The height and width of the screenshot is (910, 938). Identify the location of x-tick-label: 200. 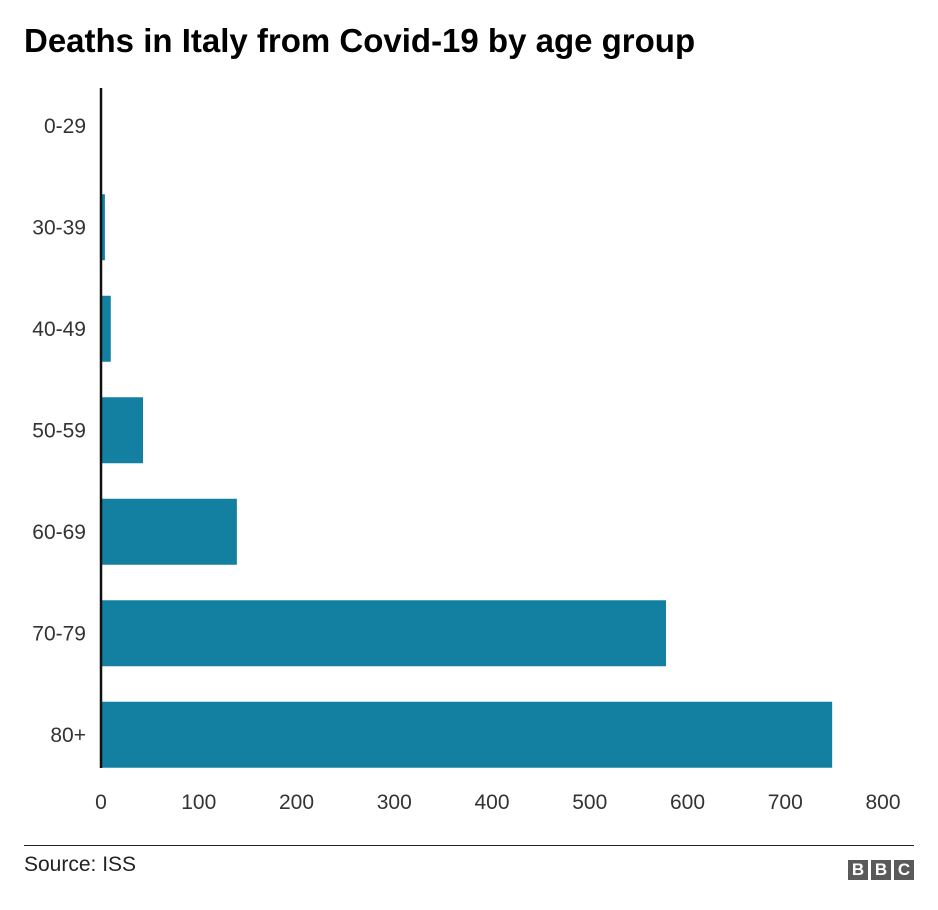
(296, 802).